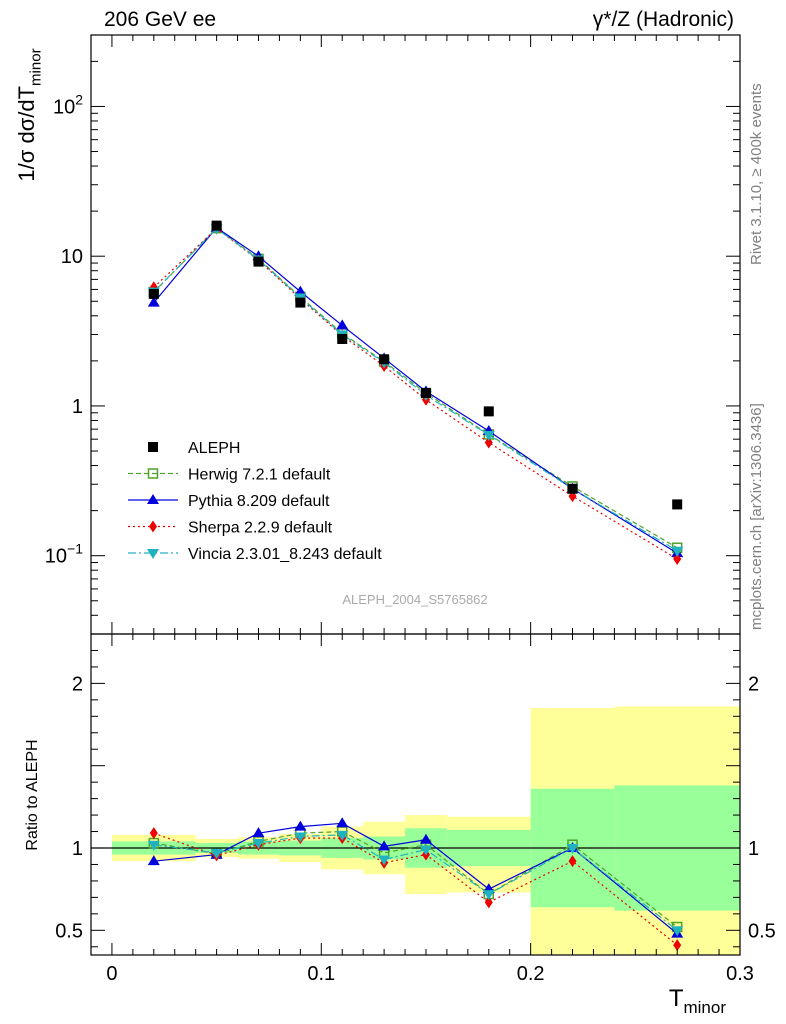  I want to click on legend-marker-vincia-2-3-01-8-243-default, so click(153, 554).